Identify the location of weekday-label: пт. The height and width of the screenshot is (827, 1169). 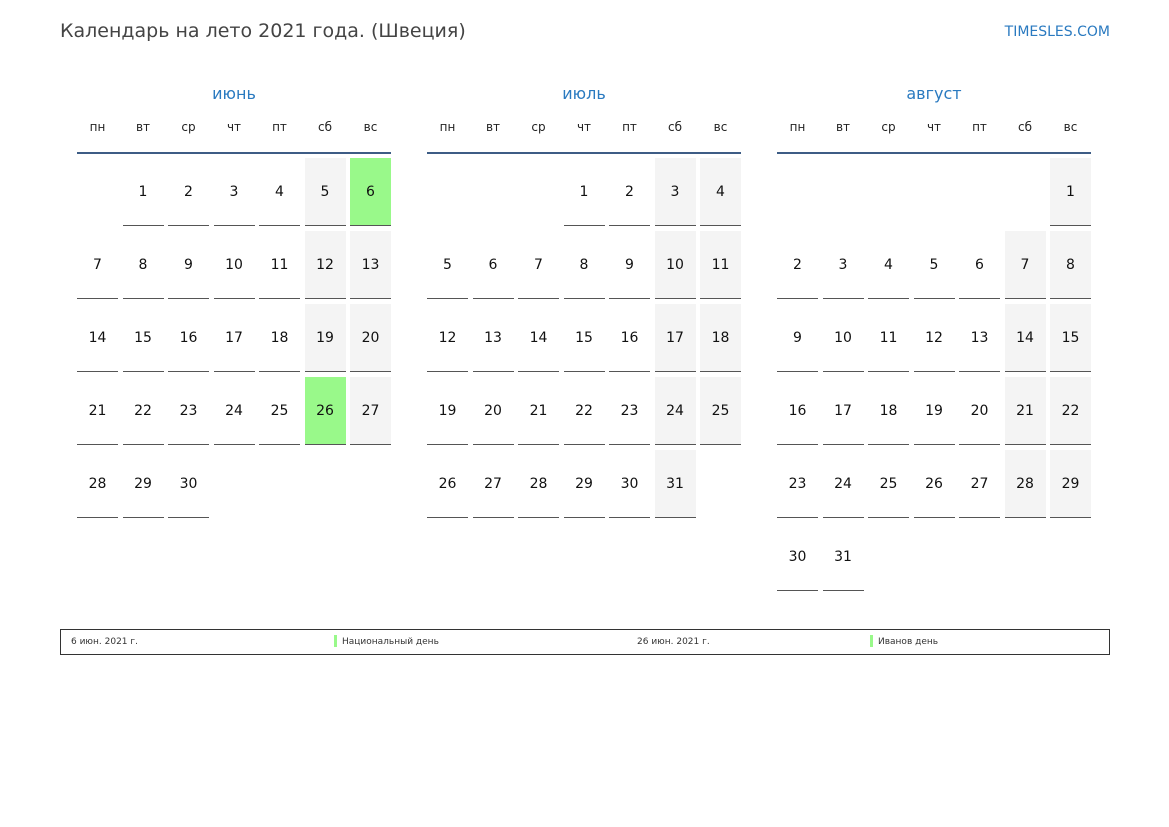
(629, 127).